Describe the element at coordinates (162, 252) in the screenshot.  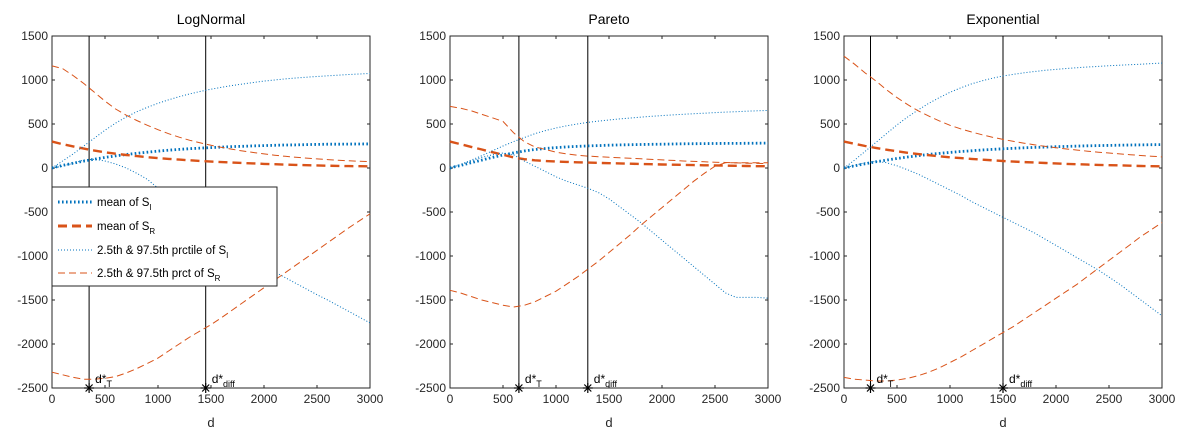
I see `legend-label: 2.5th & 97.5th prctile of SI` at that location.